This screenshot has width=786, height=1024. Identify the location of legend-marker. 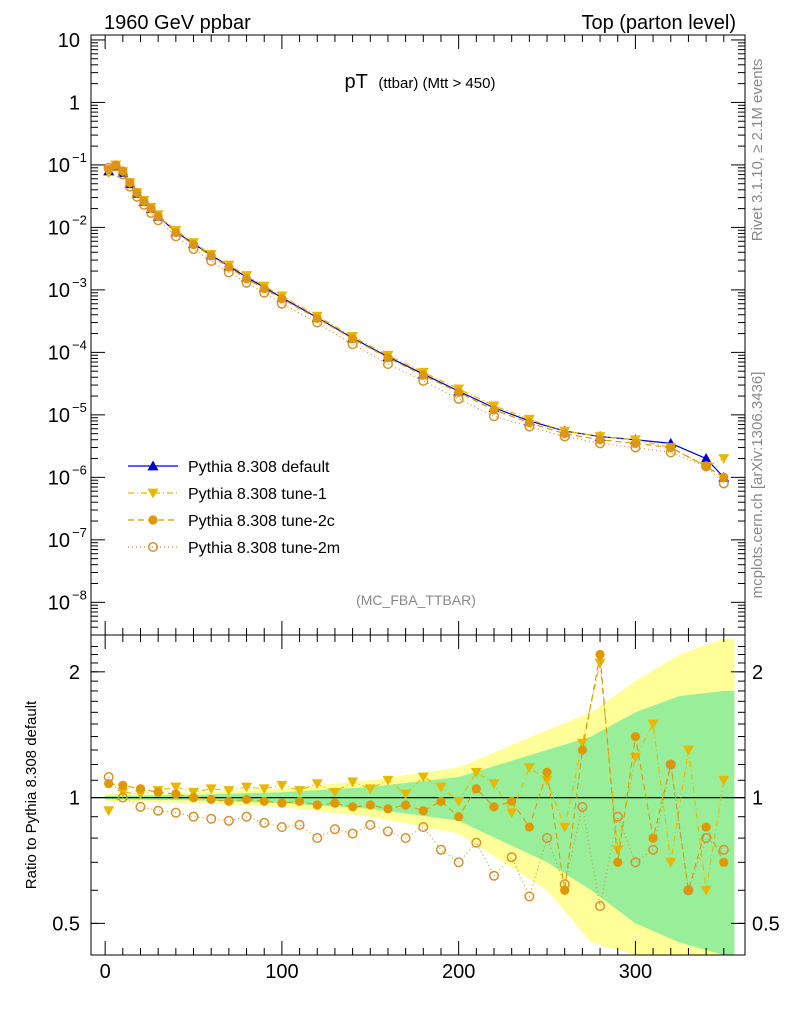
(153, 493).